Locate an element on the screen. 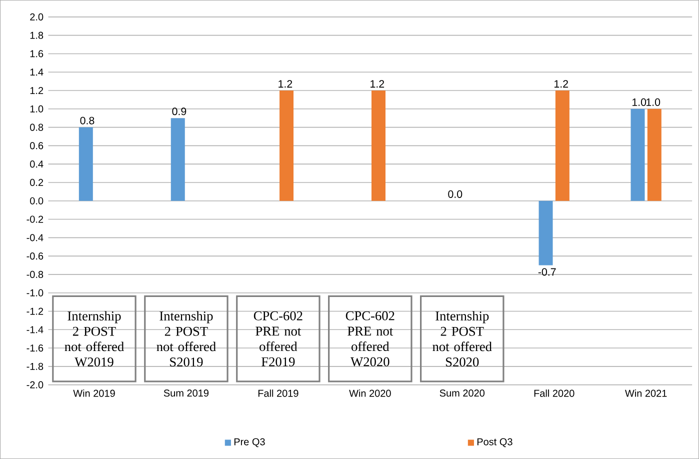 This screenshot has width=699, height=459. y-tick-label: -0.6 is located at coordinates (35, 256).